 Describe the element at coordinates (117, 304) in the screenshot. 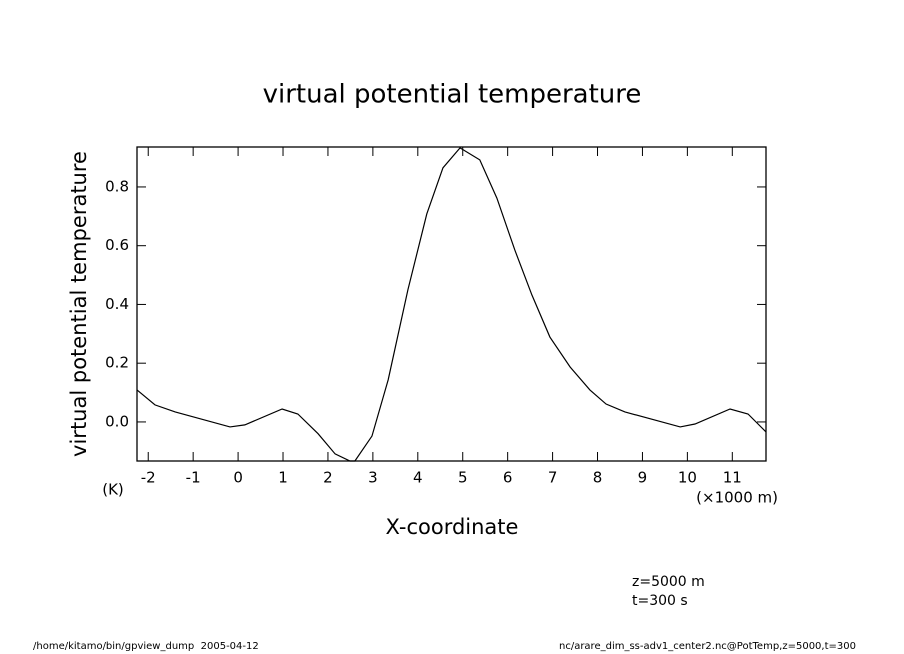

I see `y-tick-label: 0.4` at that location.